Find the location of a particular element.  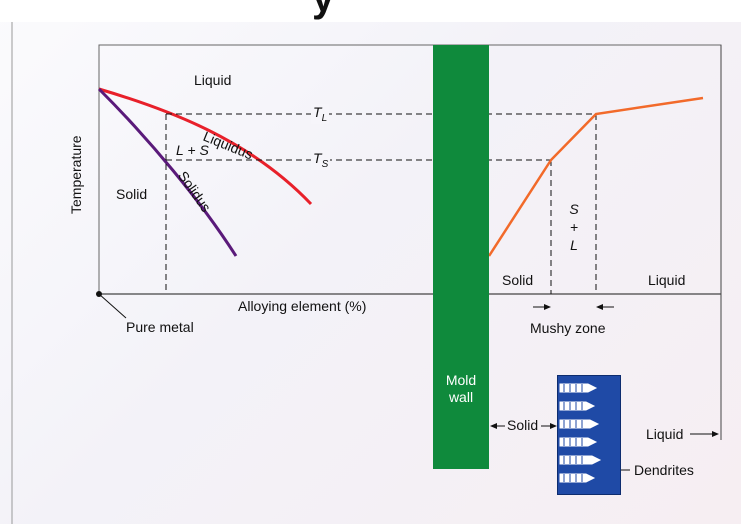

liquid-region-label: Liquid is located at coordinates (213, 80).